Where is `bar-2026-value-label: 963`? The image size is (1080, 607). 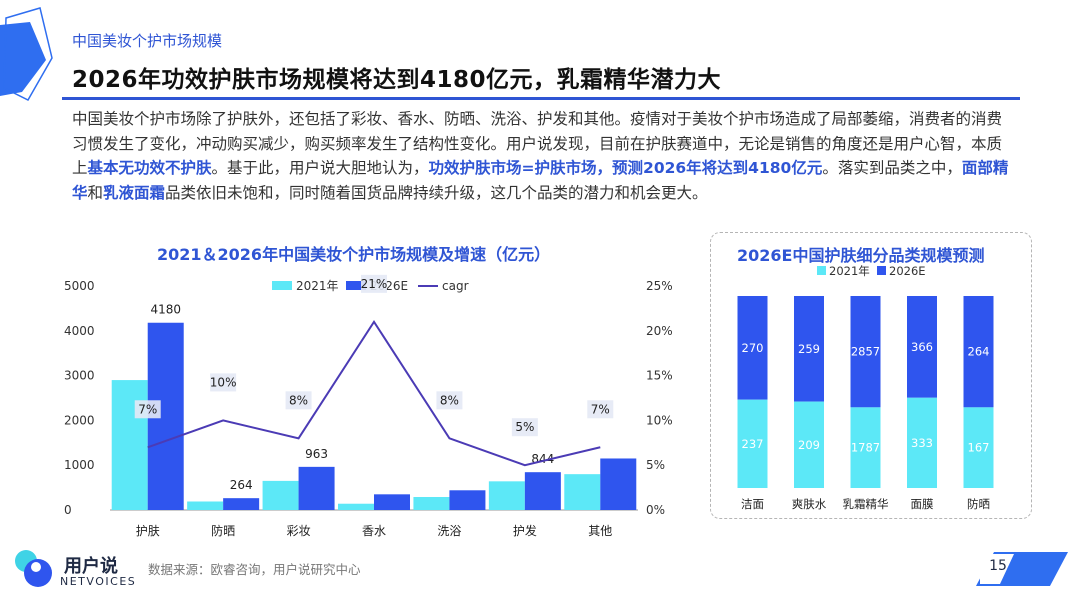
bar-2026-value-label: 963 is located at coordinates (316, 454).